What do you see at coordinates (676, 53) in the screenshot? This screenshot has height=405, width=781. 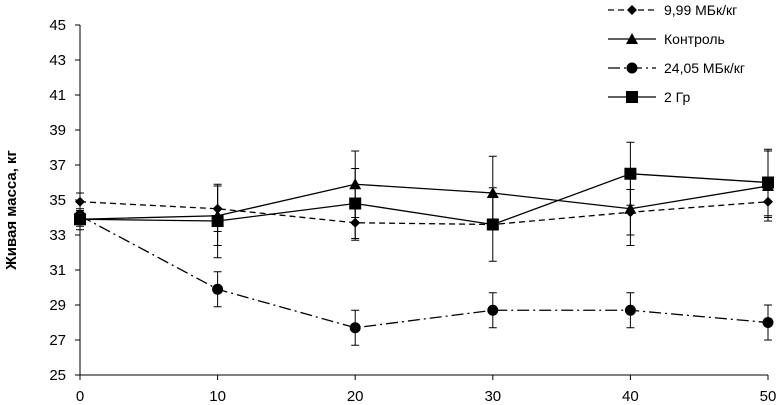 I see `legend: 9,99 МБк/кг Контроль 24,05 МБк/кг 2 Гр` at bounding box center [676, 53].